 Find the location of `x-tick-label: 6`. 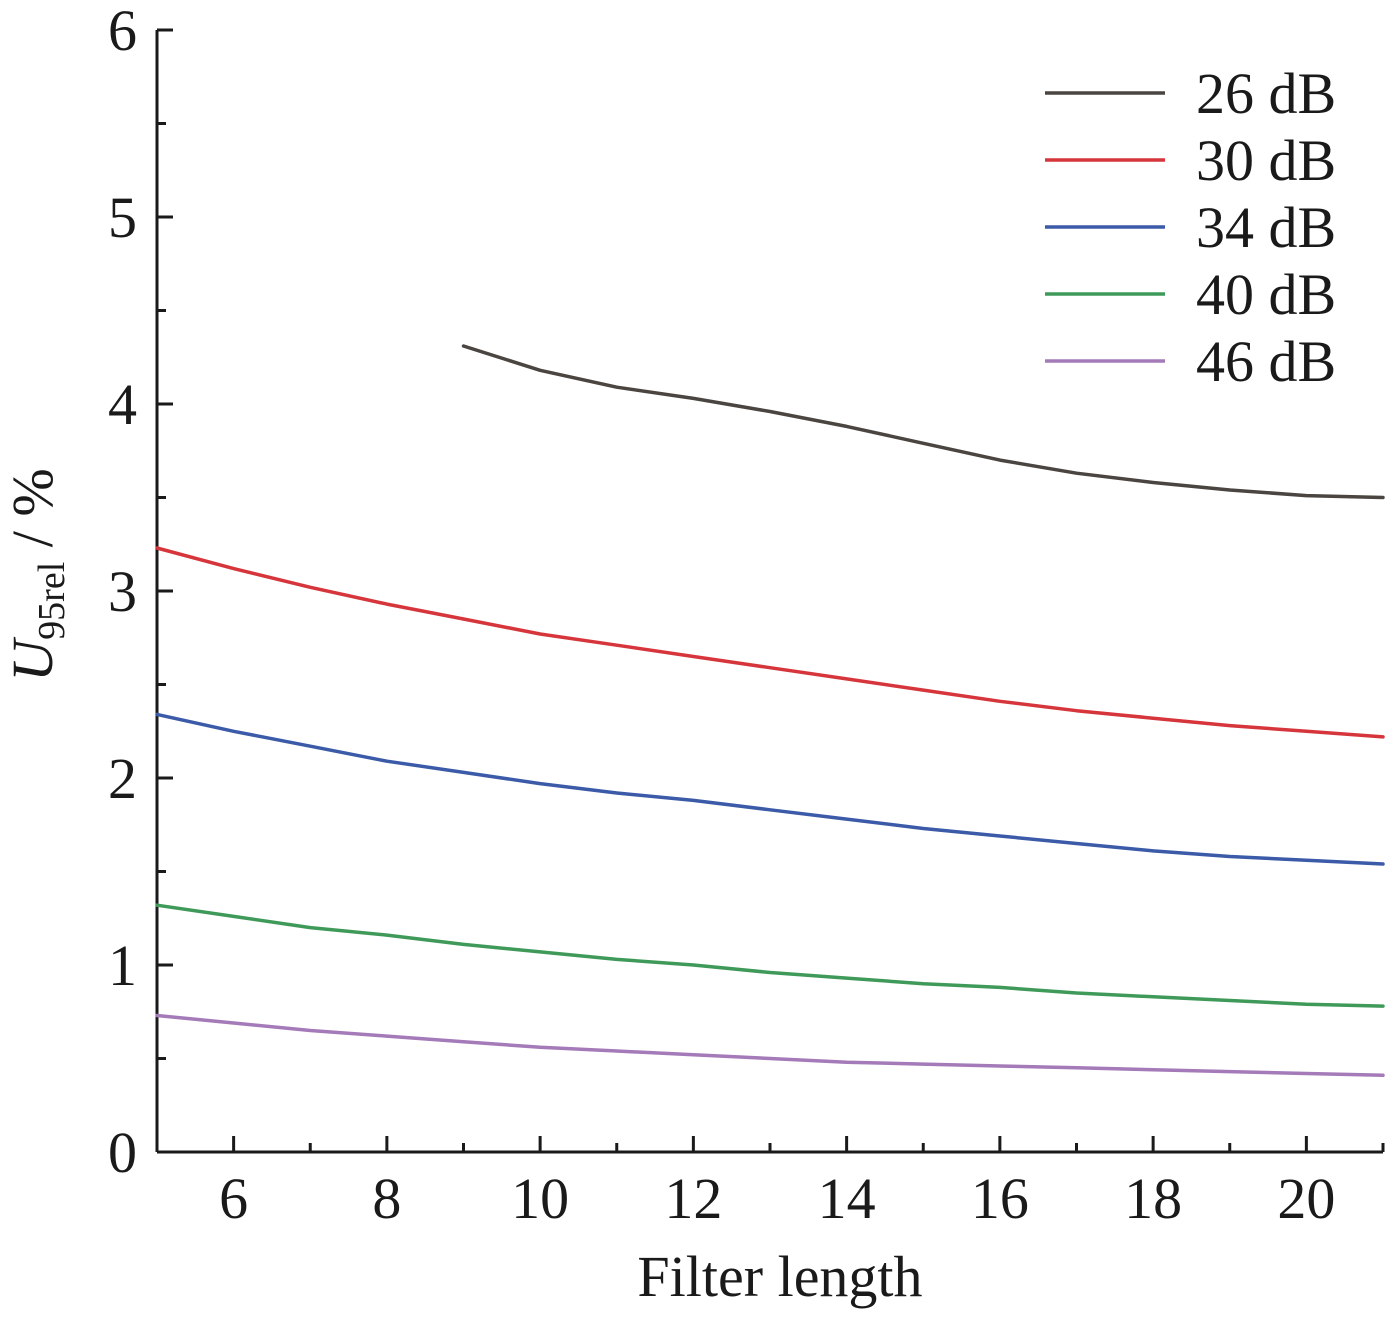

x-tick-label: 6 is located at coordinates (233, 1198).